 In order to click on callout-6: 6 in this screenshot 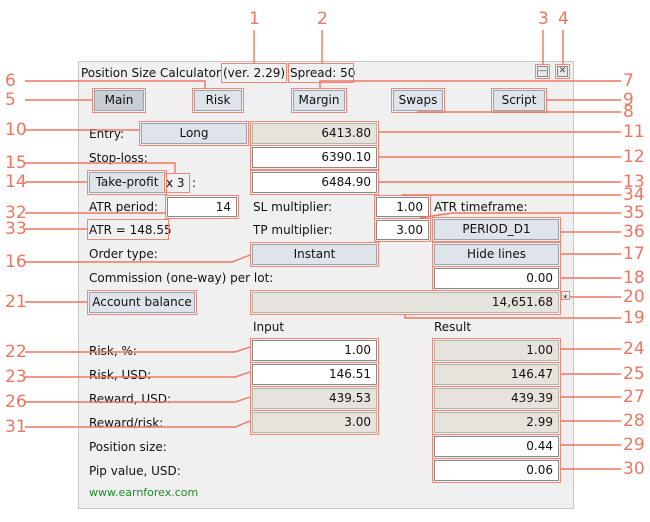, I will do `click(10, 81)`.